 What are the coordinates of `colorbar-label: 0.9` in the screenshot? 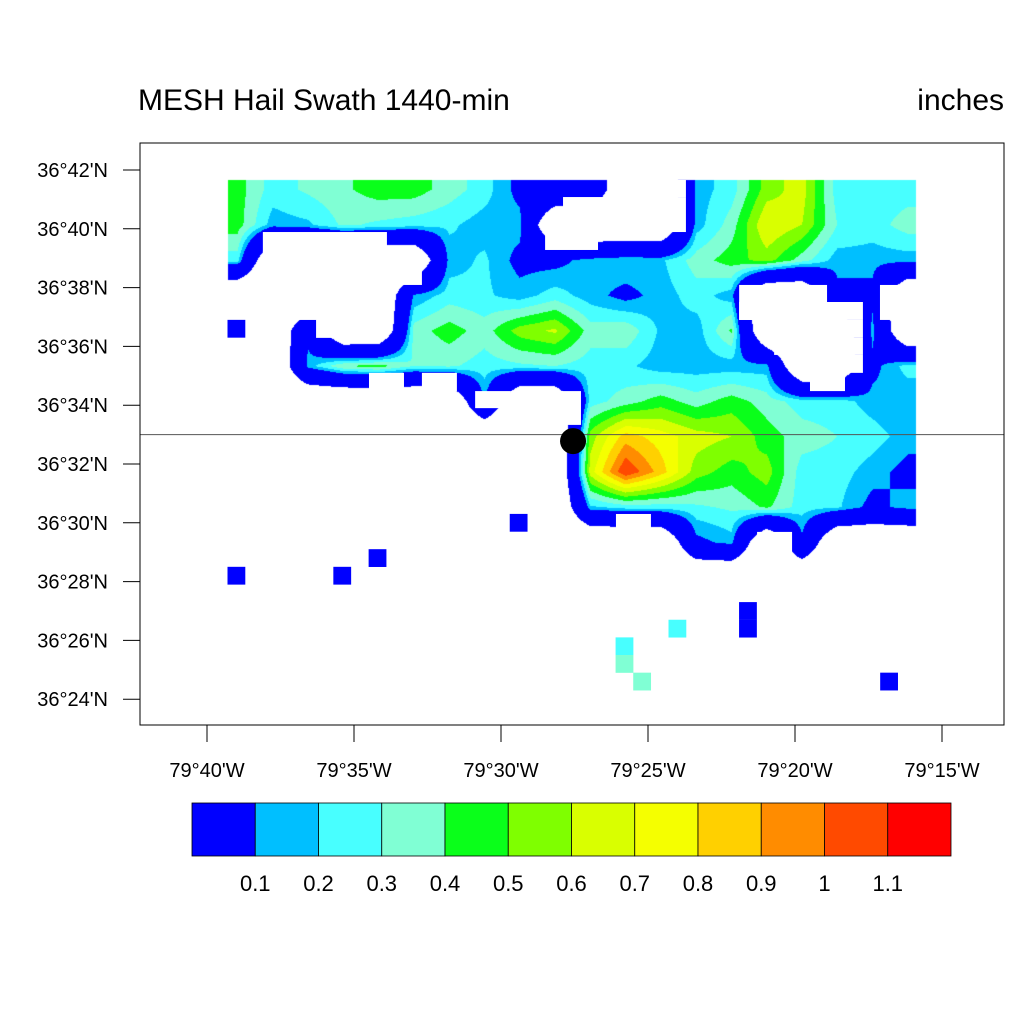 It's located at (761, 883).